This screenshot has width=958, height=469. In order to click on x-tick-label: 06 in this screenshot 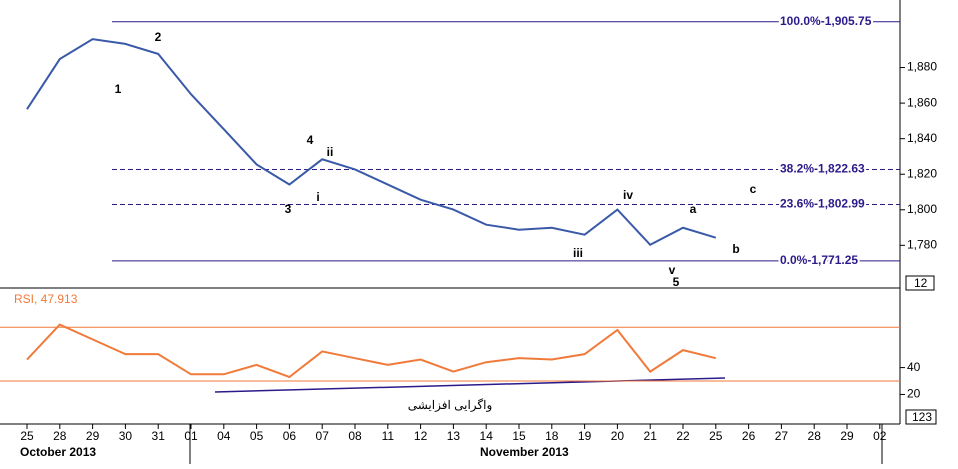, I will do `click(290, 436)`.